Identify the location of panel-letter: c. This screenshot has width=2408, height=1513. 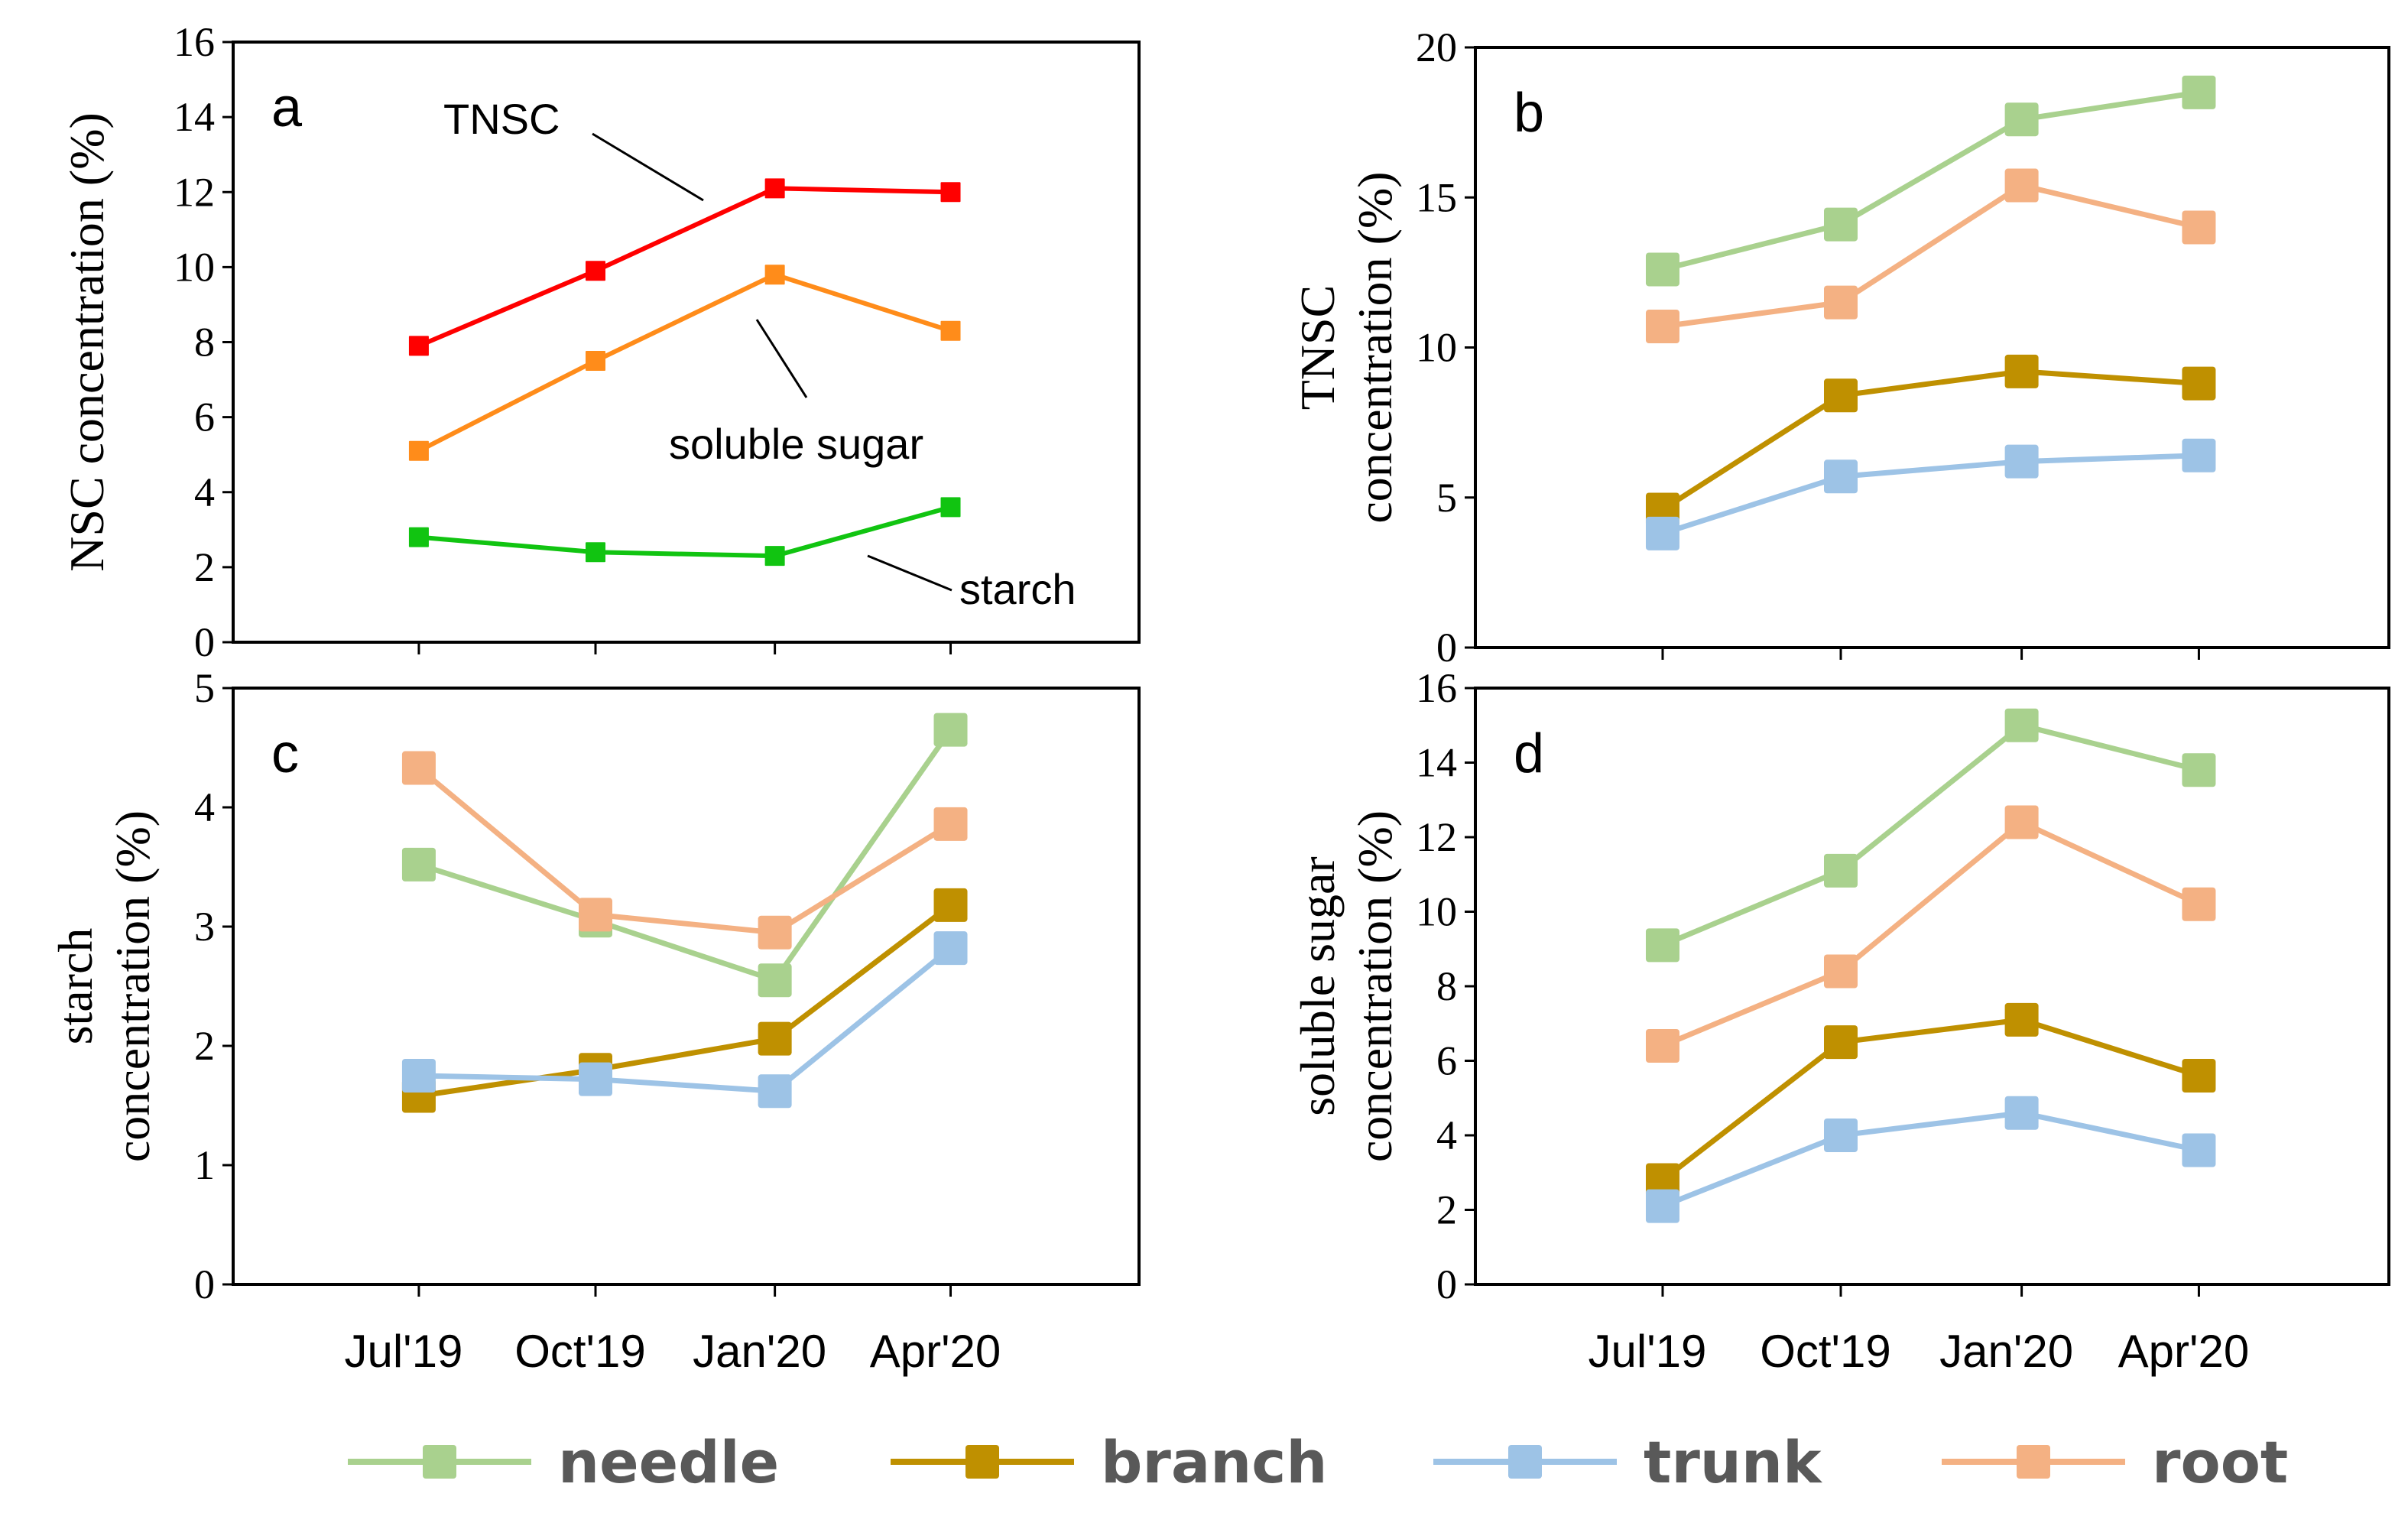
(285, 753).